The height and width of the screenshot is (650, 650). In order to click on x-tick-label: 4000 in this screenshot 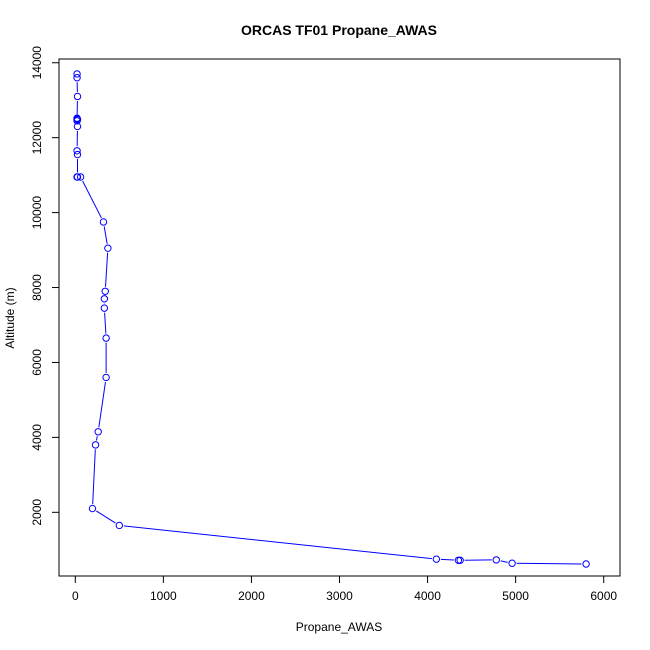, I will do `click(427, 596)`.